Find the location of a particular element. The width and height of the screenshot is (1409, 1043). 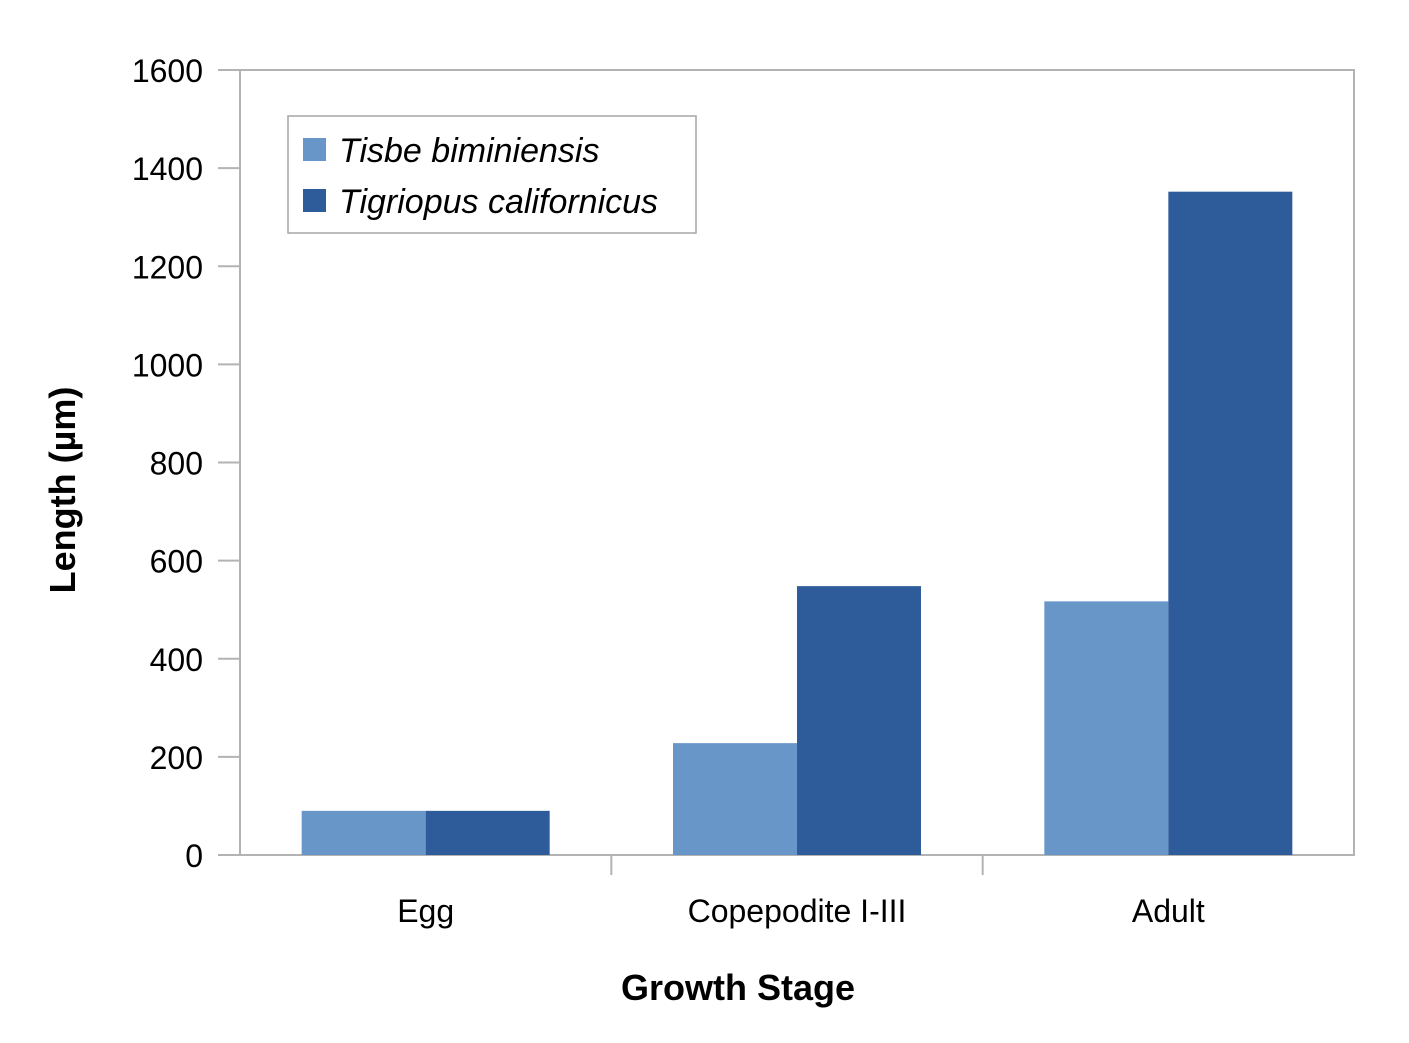

legend-swatch-tisbe is located at coordinates (314, 149).